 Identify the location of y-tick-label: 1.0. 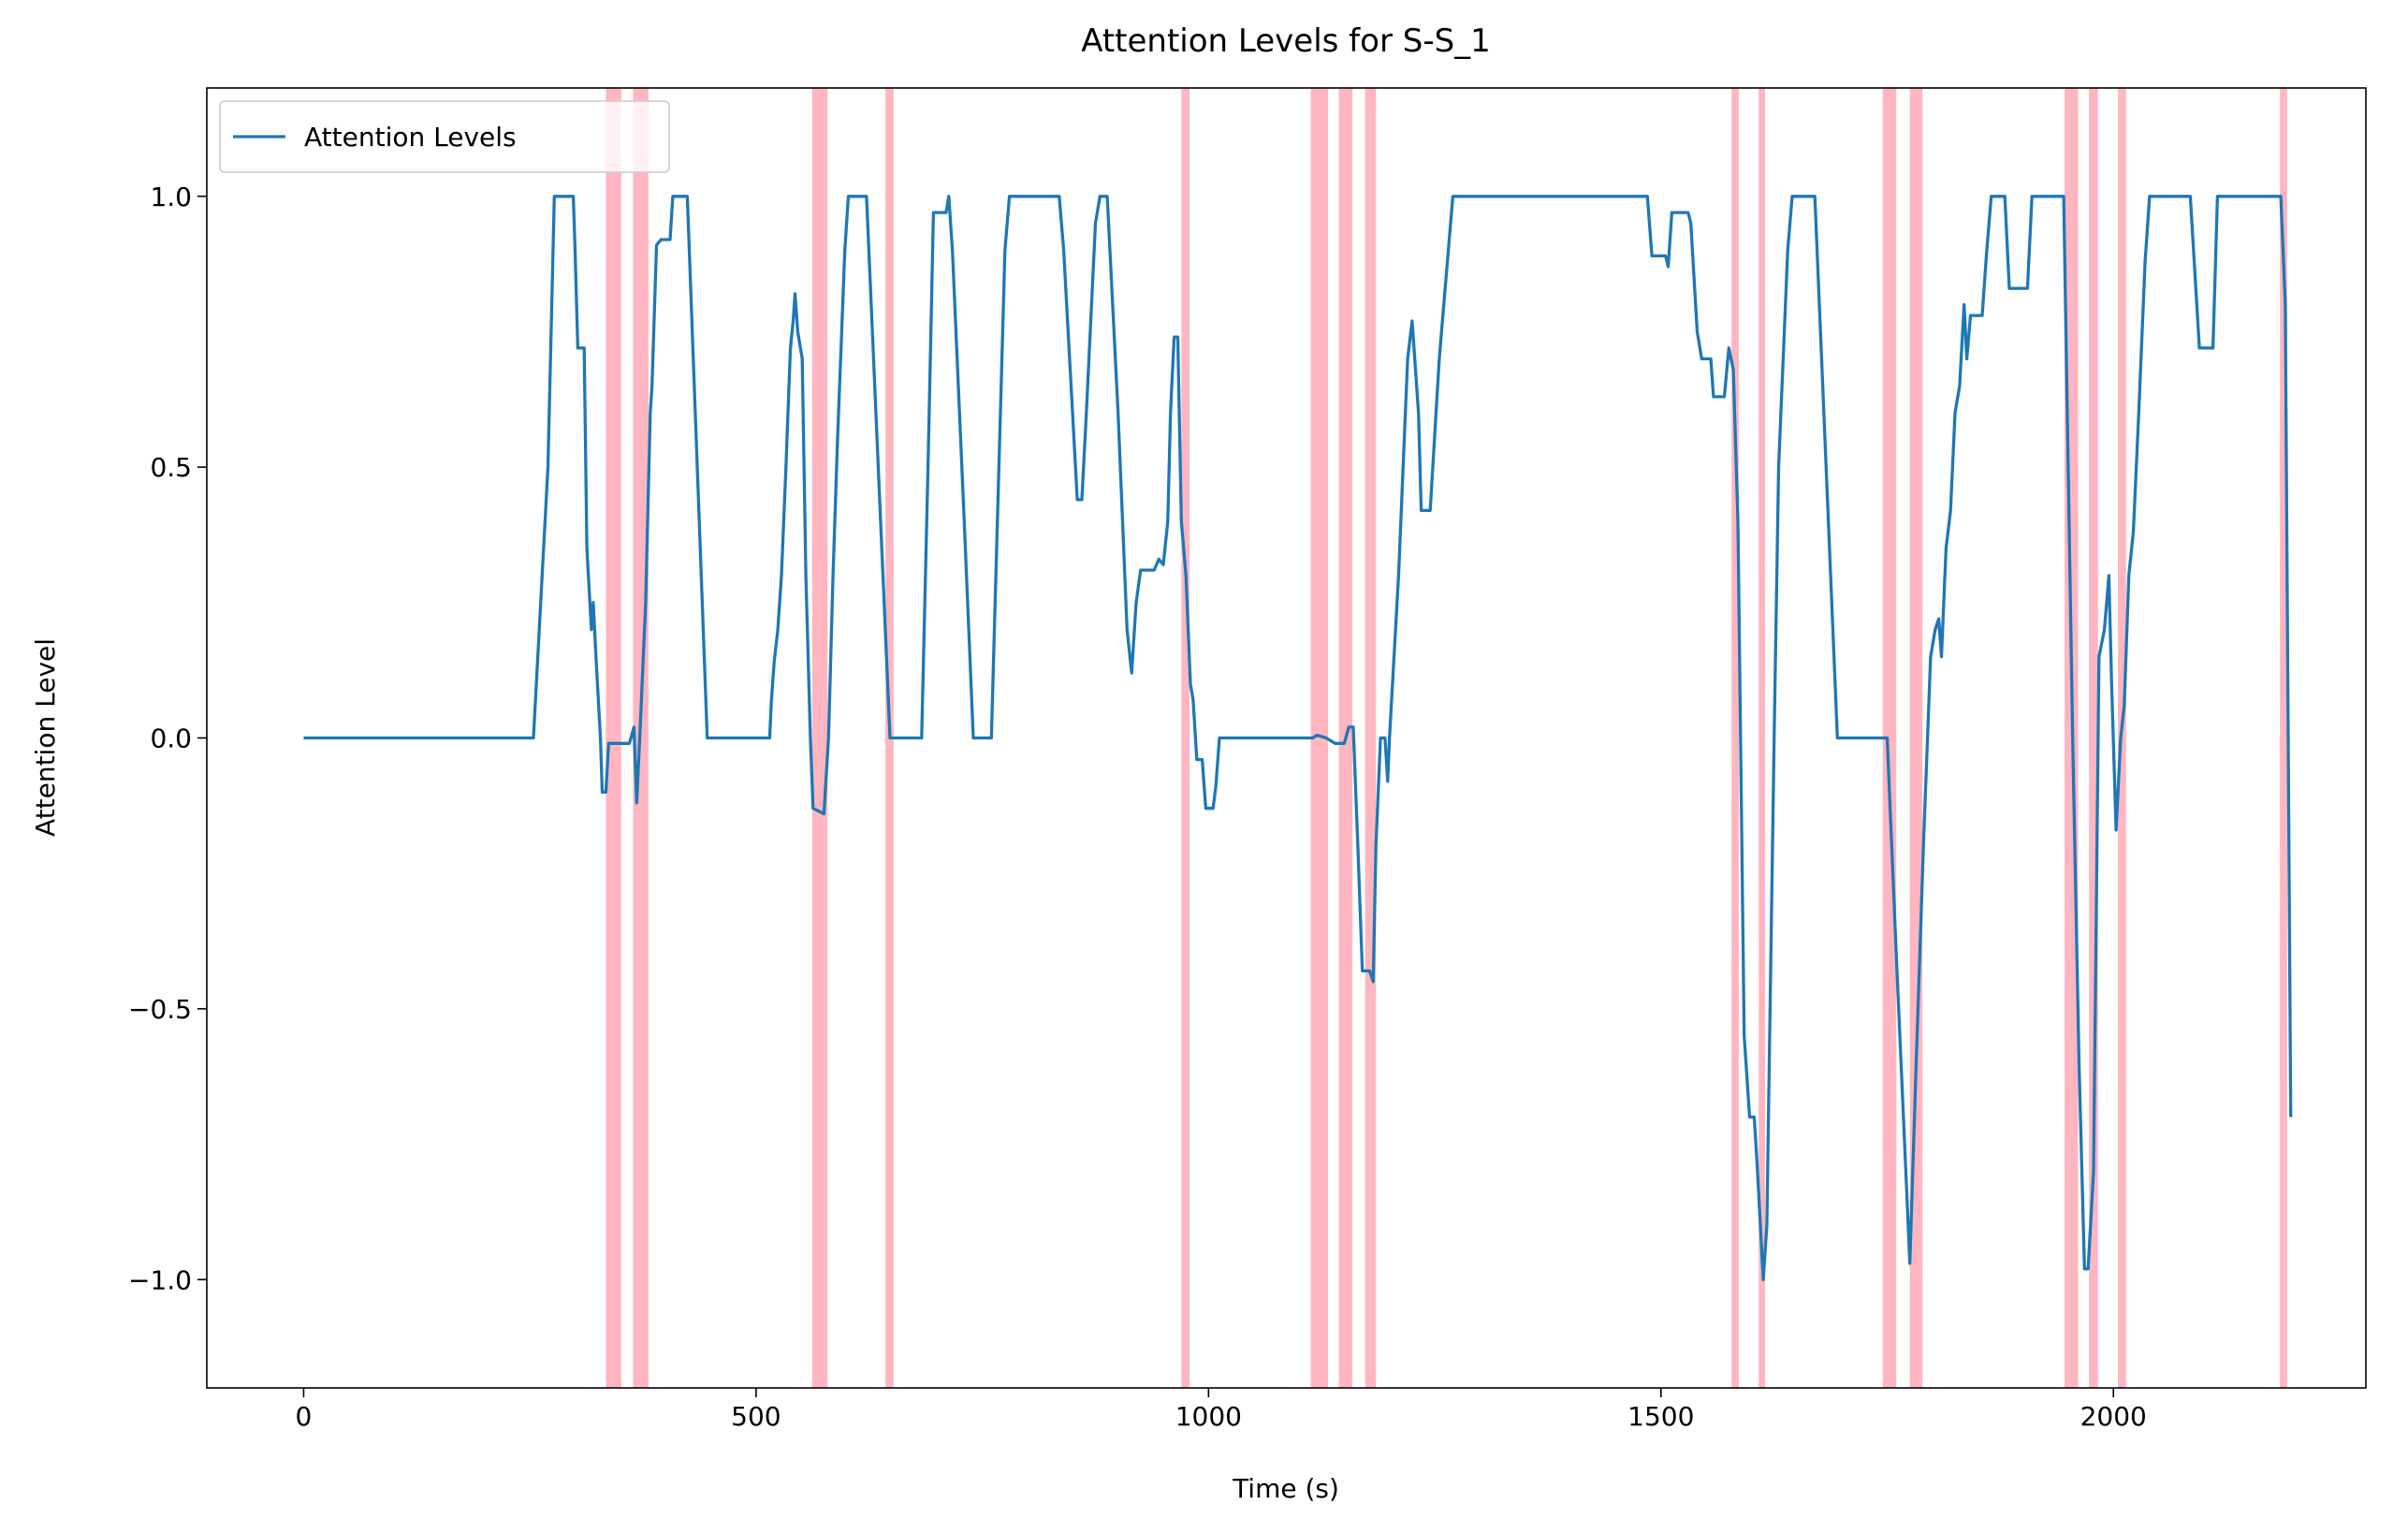
(171, 197).